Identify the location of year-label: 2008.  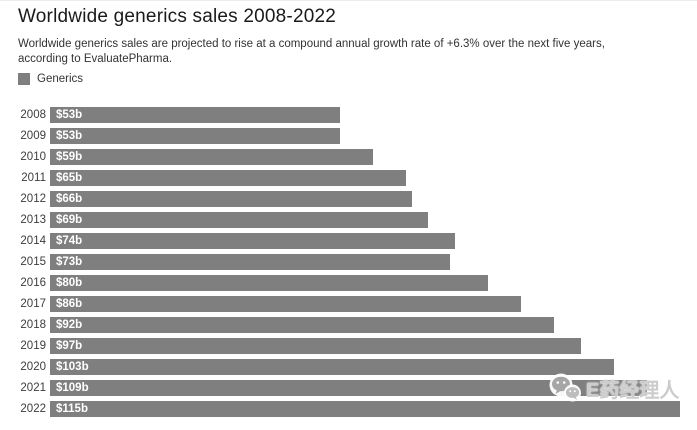
(33, 115).